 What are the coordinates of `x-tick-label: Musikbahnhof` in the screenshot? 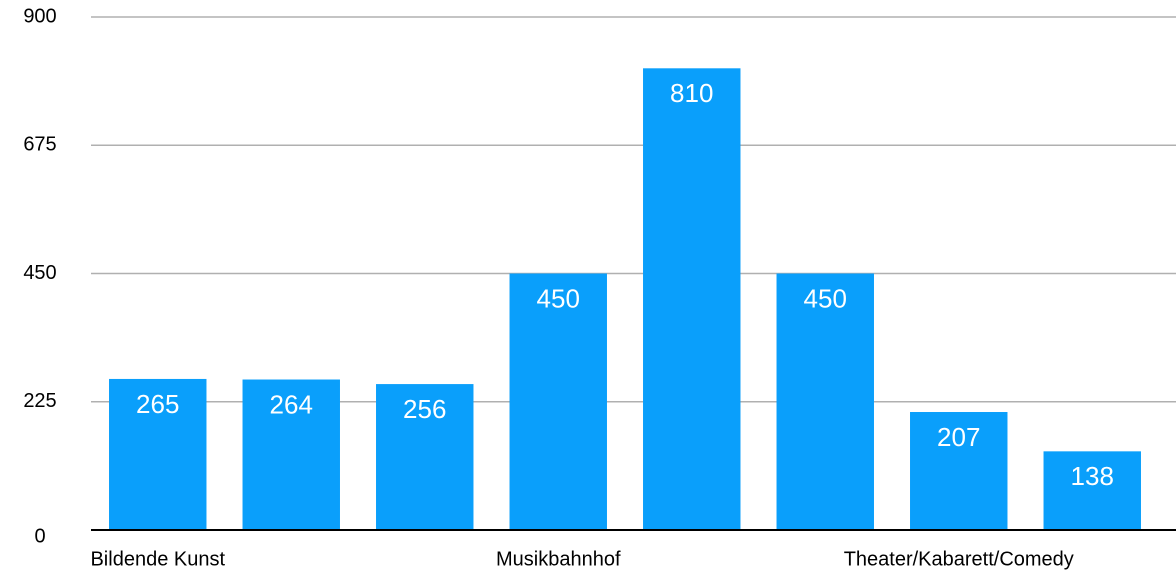 It's located at (558, 559).